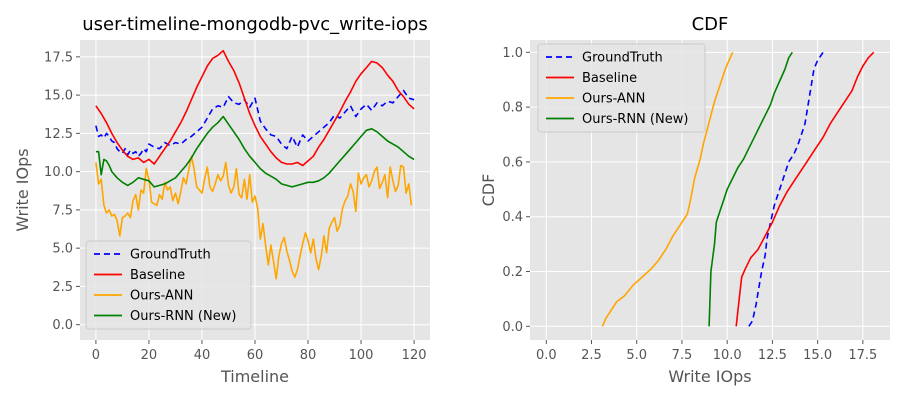 The width and height of the screenshot is (900, 400). I want to click on x-tick-label: 0.0, so click(546, 355).